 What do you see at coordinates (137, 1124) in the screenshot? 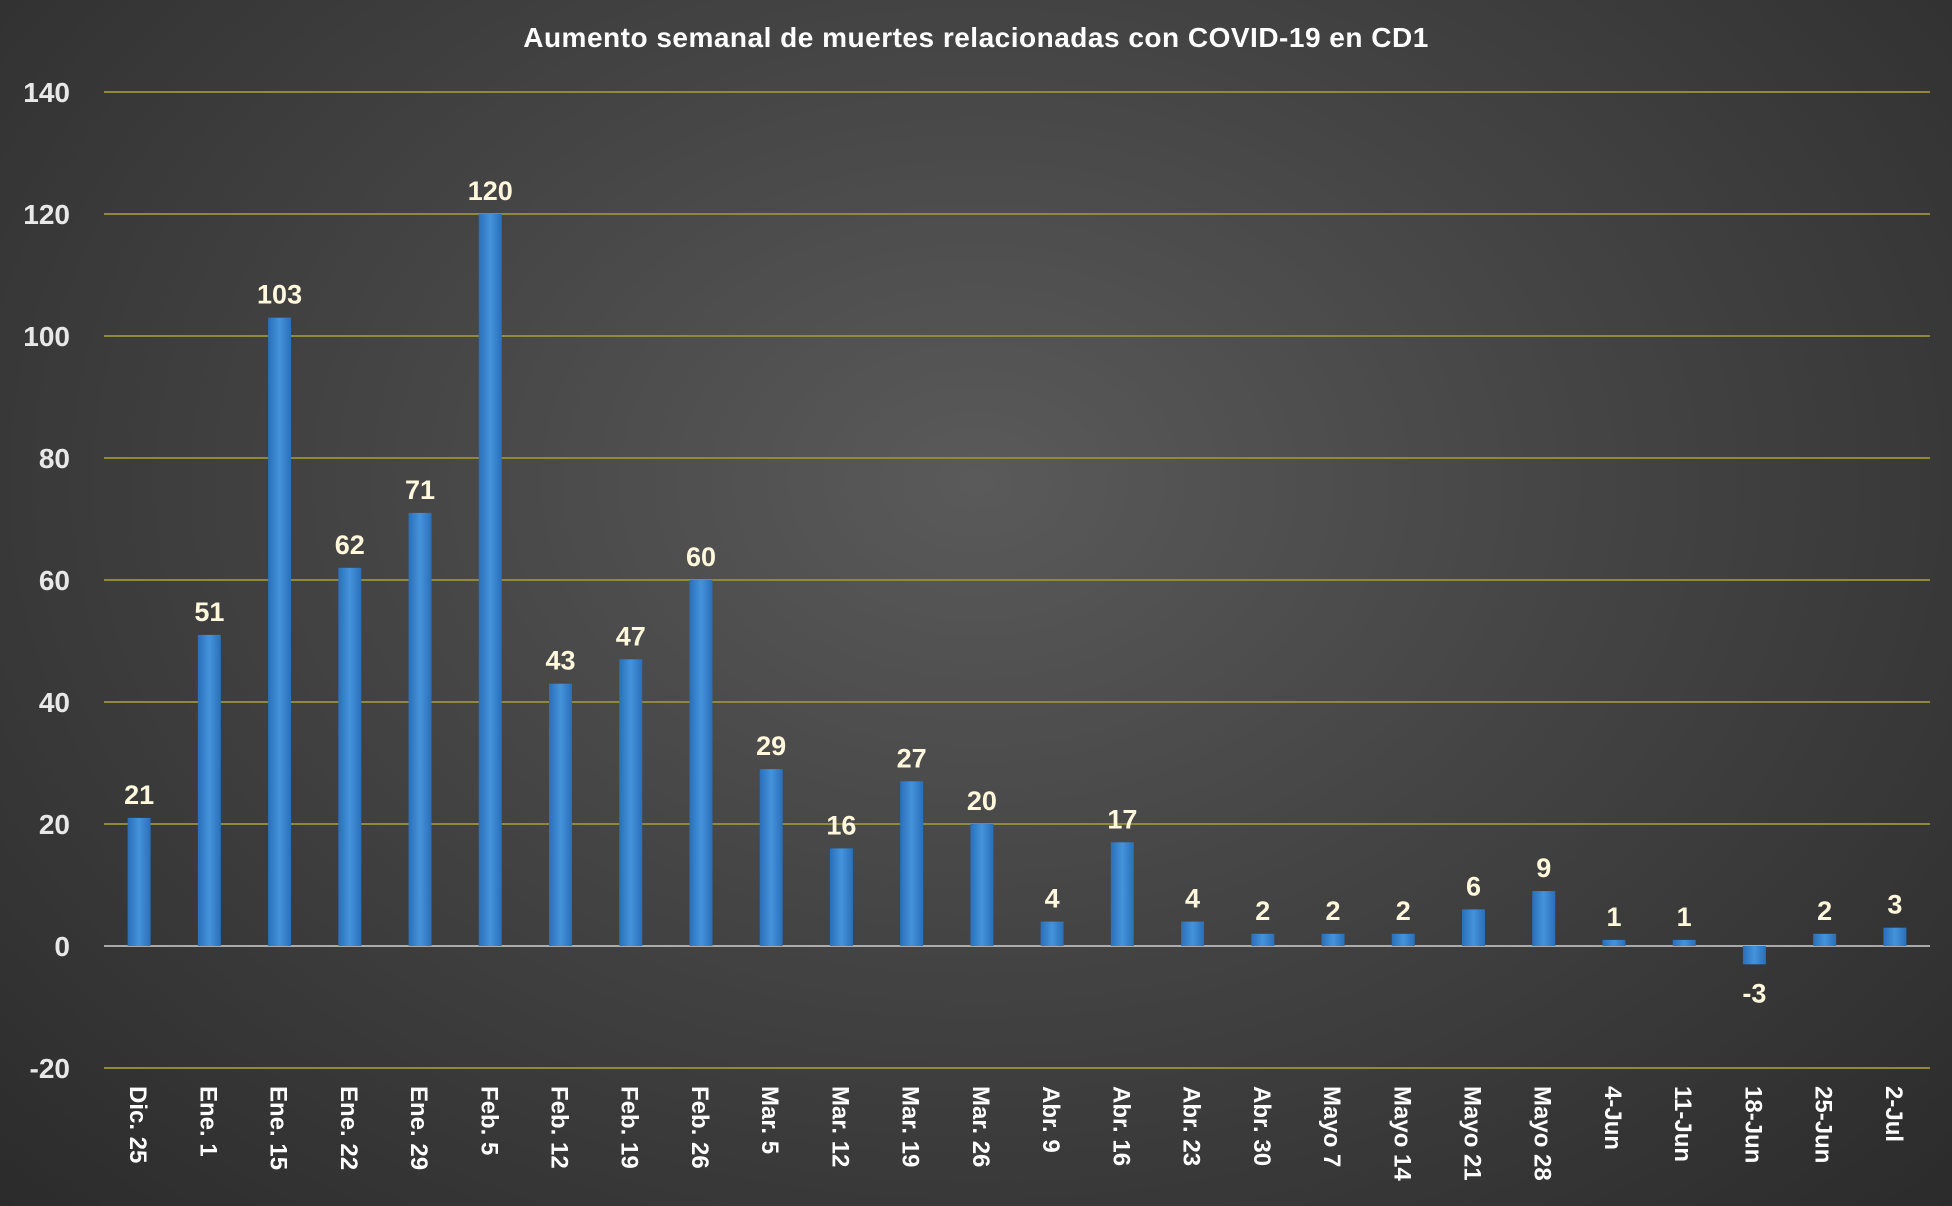
I see `x-tick-label: Dic. 25` at bounding box center [137, 1124].